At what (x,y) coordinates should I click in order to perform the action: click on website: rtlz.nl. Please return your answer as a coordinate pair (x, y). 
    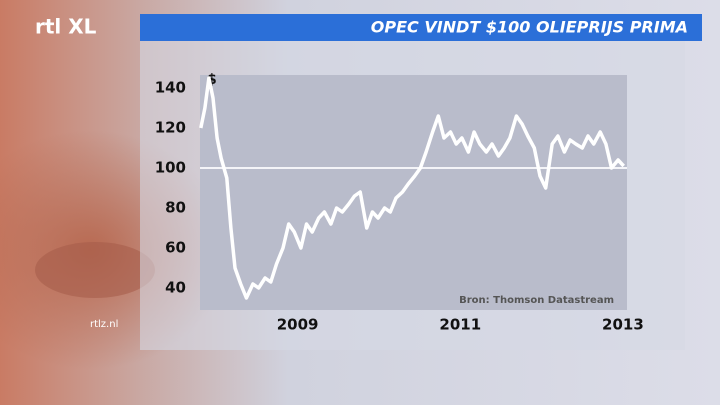
    Looking at the image, I should click on (104, 324).